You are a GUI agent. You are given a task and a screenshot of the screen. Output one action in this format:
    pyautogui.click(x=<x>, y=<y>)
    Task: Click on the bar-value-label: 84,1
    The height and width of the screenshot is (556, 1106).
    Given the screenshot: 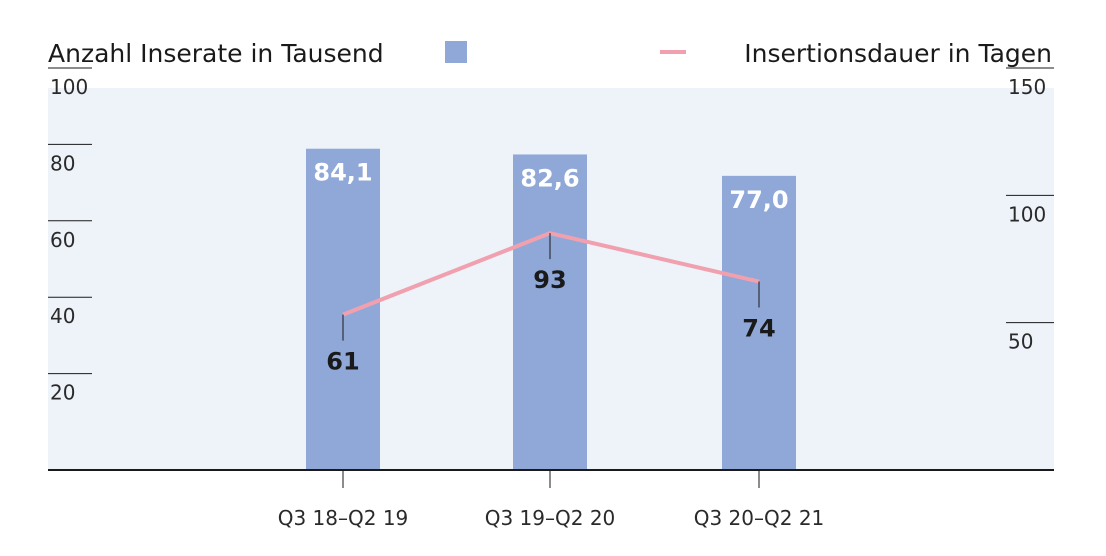 What is the action you would take?
    pyautogui.click(x=342, y=173)
    